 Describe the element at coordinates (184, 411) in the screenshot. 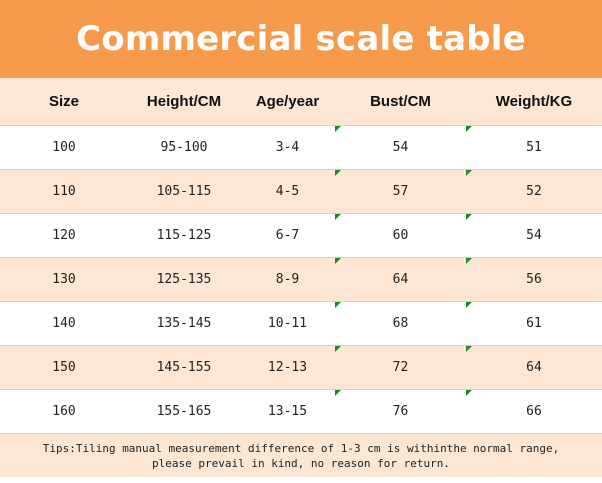

I see `cell-height: 155-165` at that location.